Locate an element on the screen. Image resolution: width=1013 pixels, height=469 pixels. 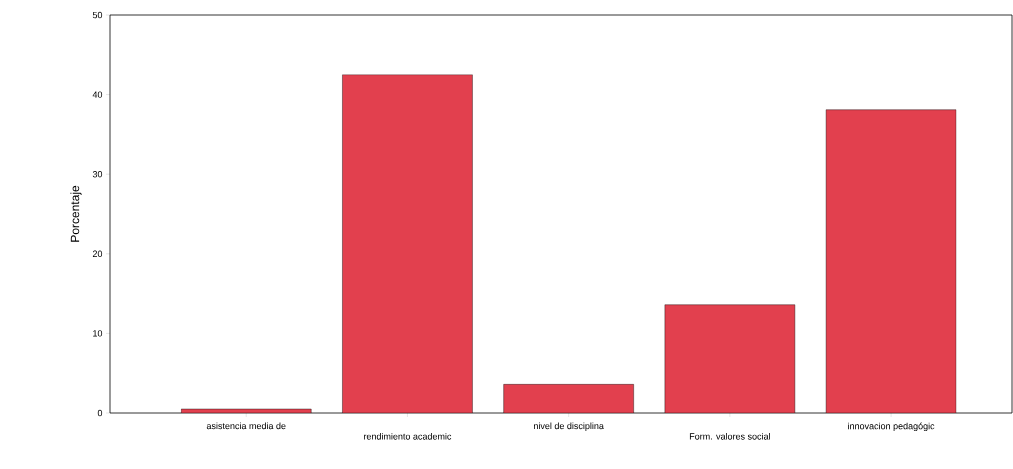
y-tick-label: 10 is located at coordinates (98, 333).